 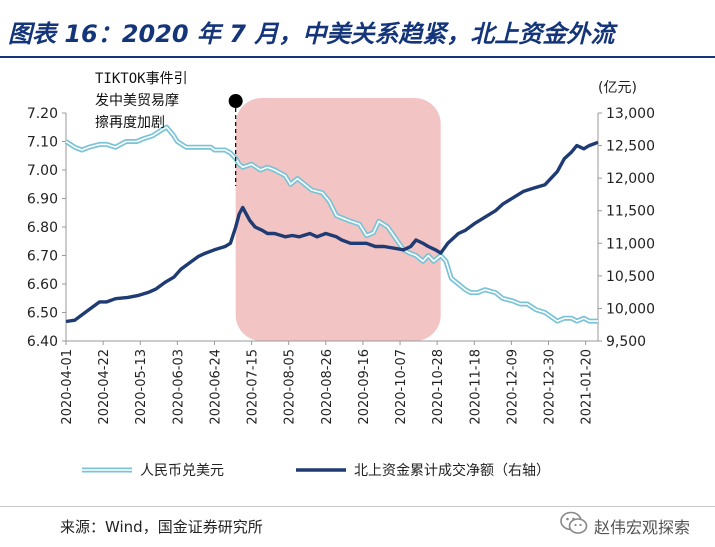 What do you see at coordinates (617, 88) in the screenshot?
I see `right-axis-unit: (亿元)` at bounding box center [617, 88].